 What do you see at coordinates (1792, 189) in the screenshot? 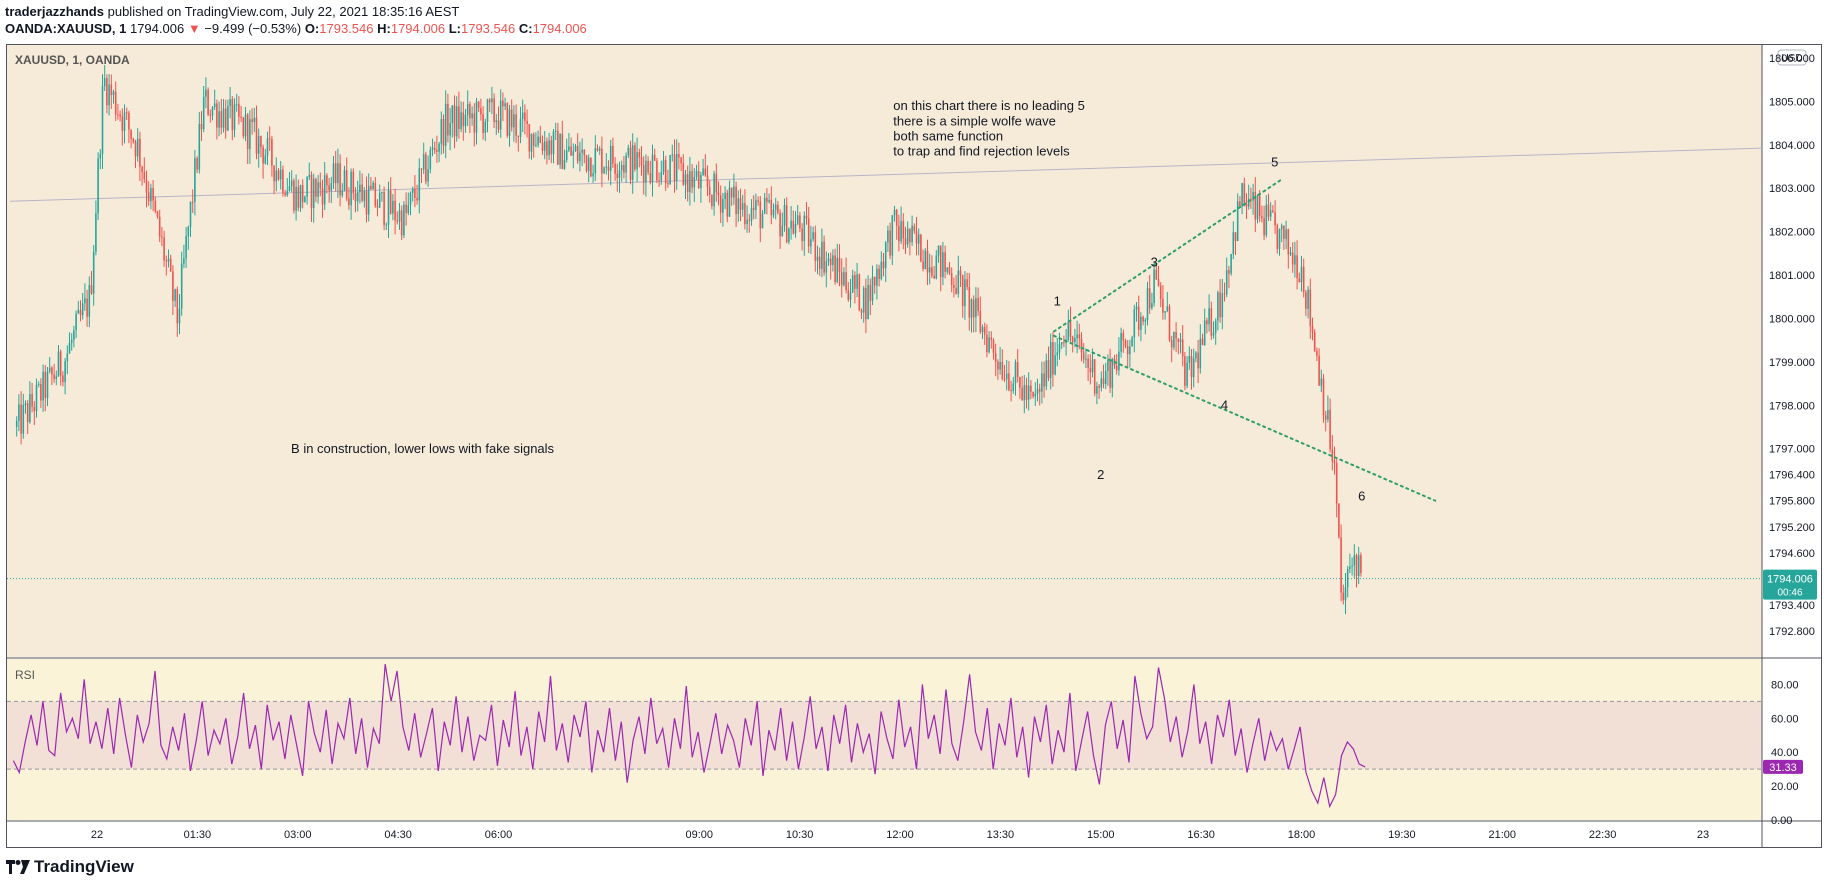
I see `price-tick-label: 1803.000` at bounding box center [1792, 189].